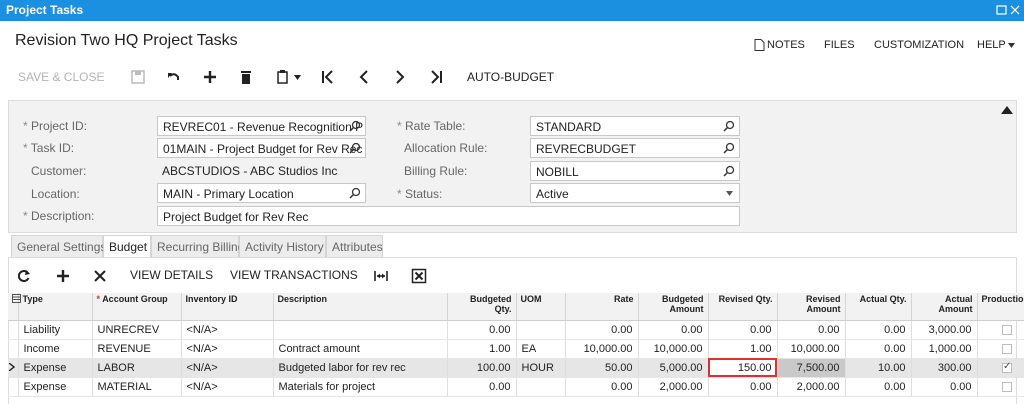 This screenshot has width=1024, height=404. Describe the element at coordinates (284, 77) in the screenshot. I see `clipboard-icon` at that location.